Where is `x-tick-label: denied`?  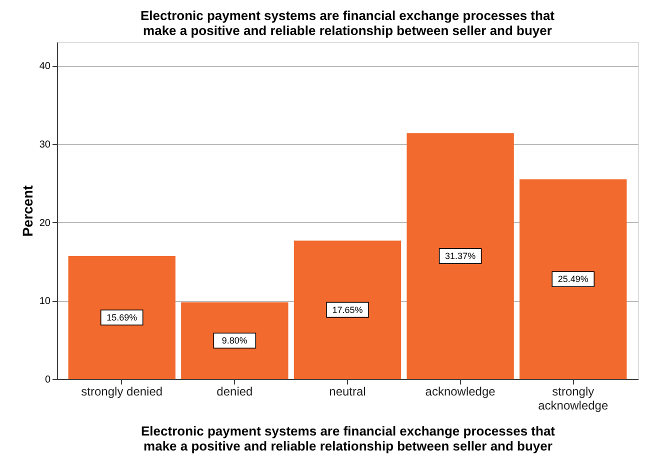
x-tick-label: denied is located at coordinates (234, 391).